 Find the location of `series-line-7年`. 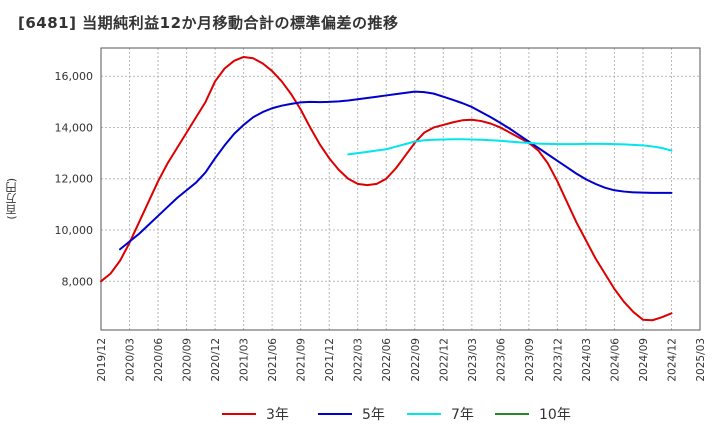

series-line-7年 is located at coordinates (510, 147).